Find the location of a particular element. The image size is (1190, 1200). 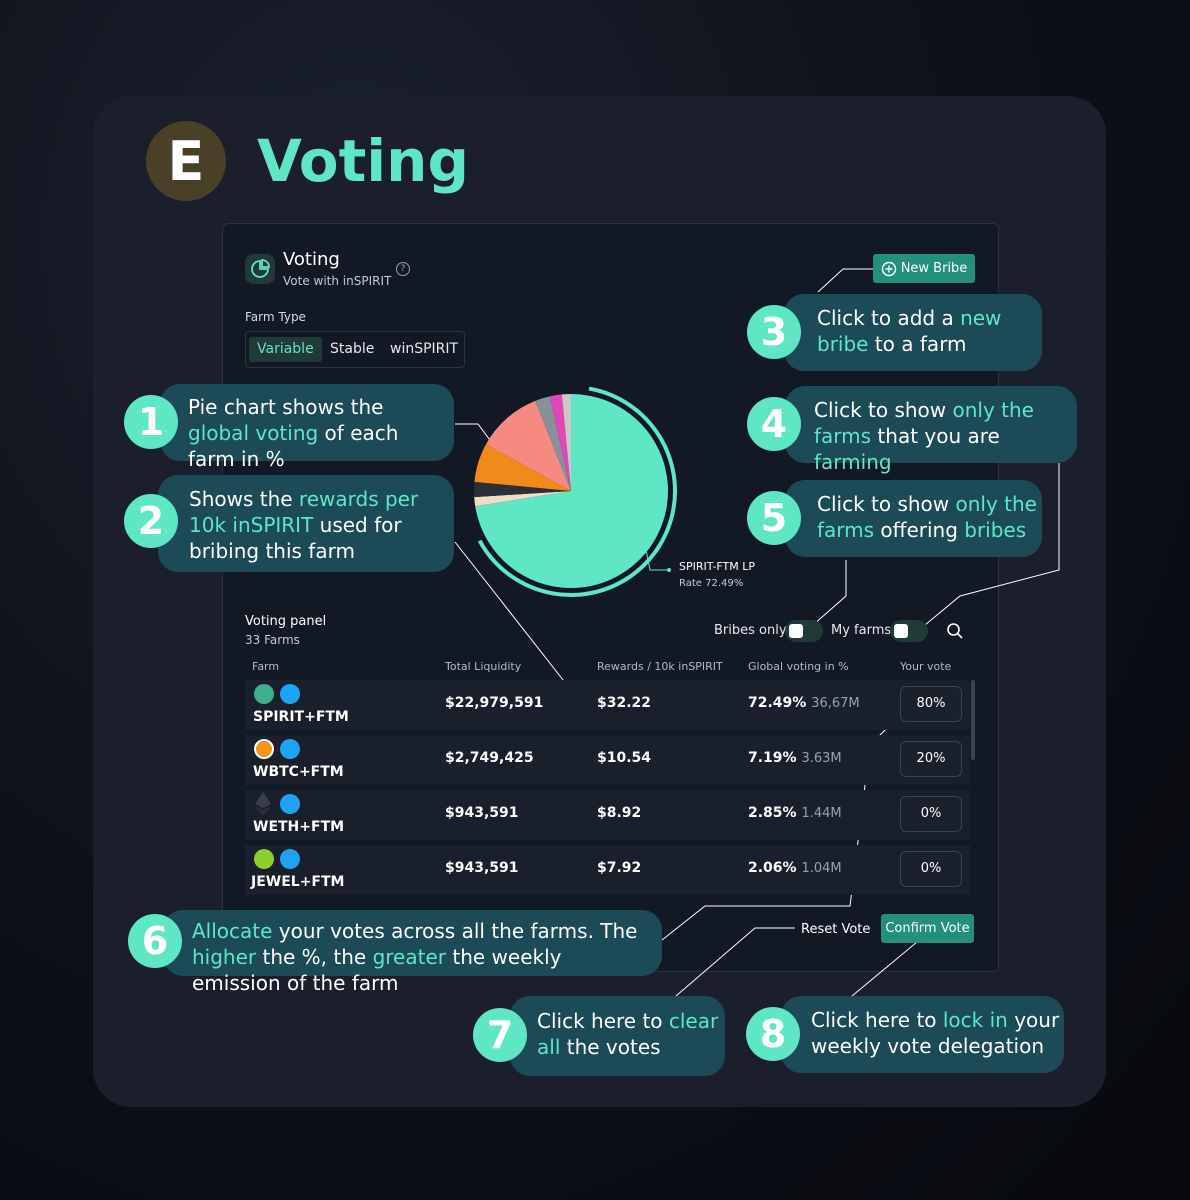

total-liquidity: $22,979,591 is located at coordinates (494, 703).